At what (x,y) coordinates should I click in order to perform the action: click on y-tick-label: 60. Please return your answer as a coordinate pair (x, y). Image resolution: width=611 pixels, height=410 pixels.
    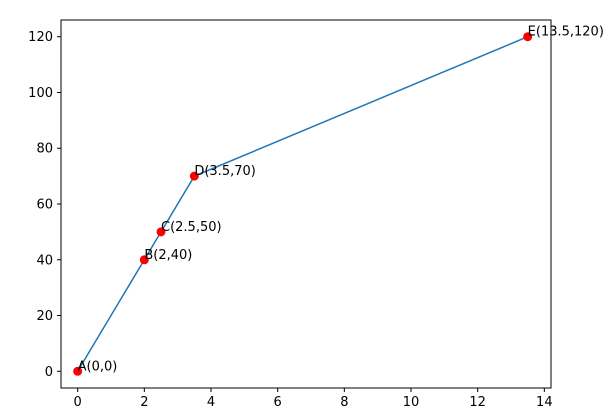
    Looking at the image, I should click on (44, 205).